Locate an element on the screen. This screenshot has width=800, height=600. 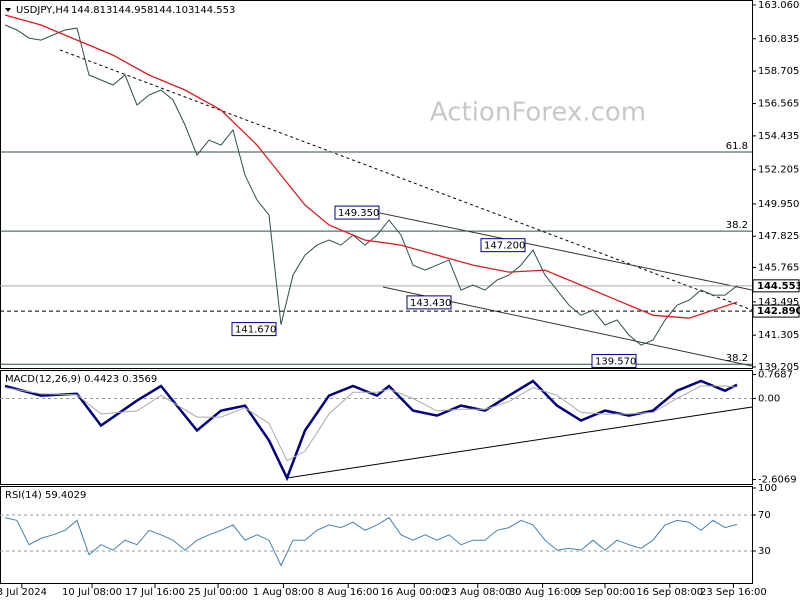
y-tick-label: 147.825 is located at coordinates (778, 236).